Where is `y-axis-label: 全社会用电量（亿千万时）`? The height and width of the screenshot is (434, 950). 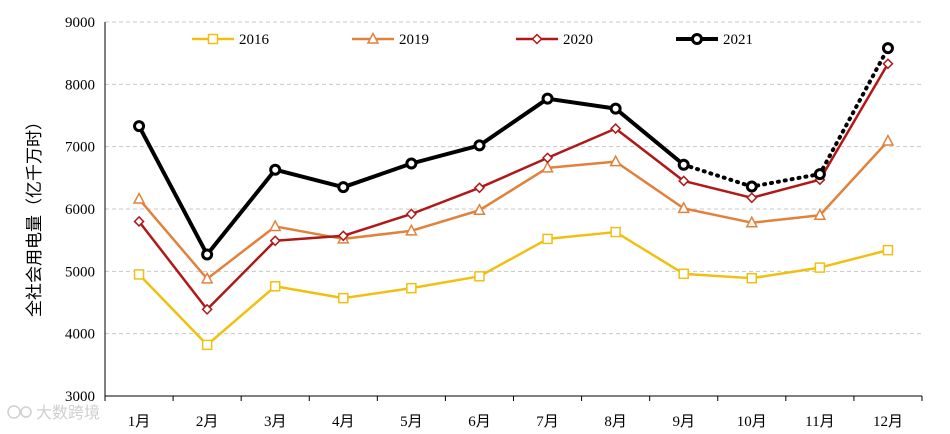
y-axis-label: 全社会用电量（亿千万时） is located at coordinates (35, 215).